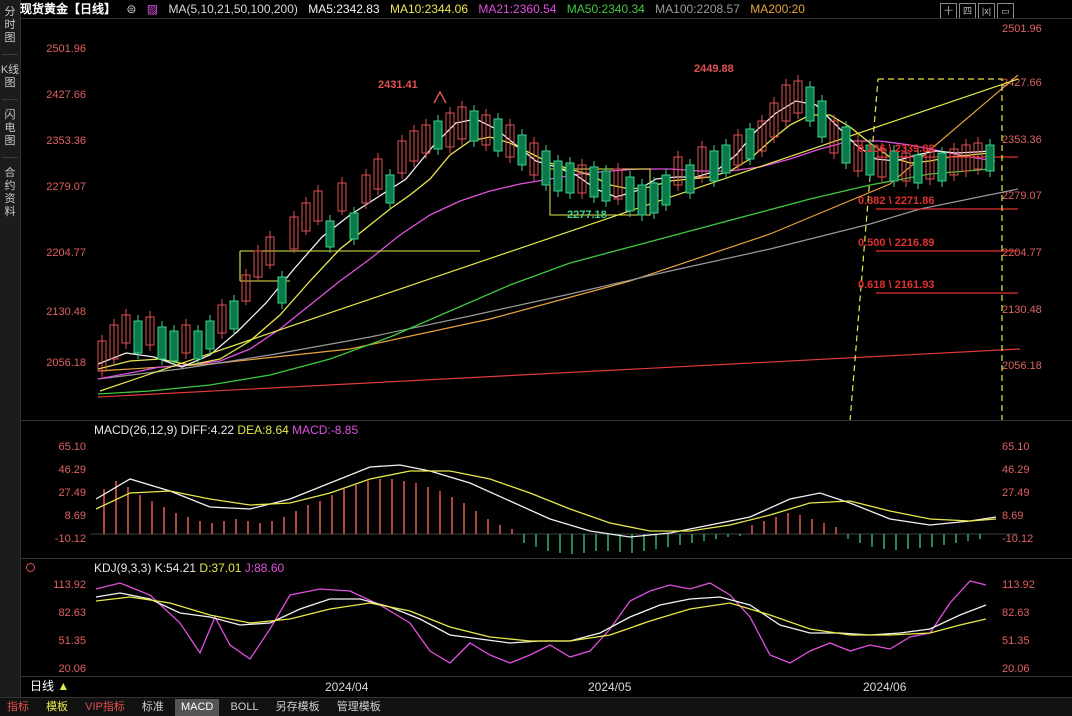  Describe the element at coordinates (10, 350) in the screenshot. I see `left-toolbar: 分时图 K线图 闪电图 合约资料` at that location.